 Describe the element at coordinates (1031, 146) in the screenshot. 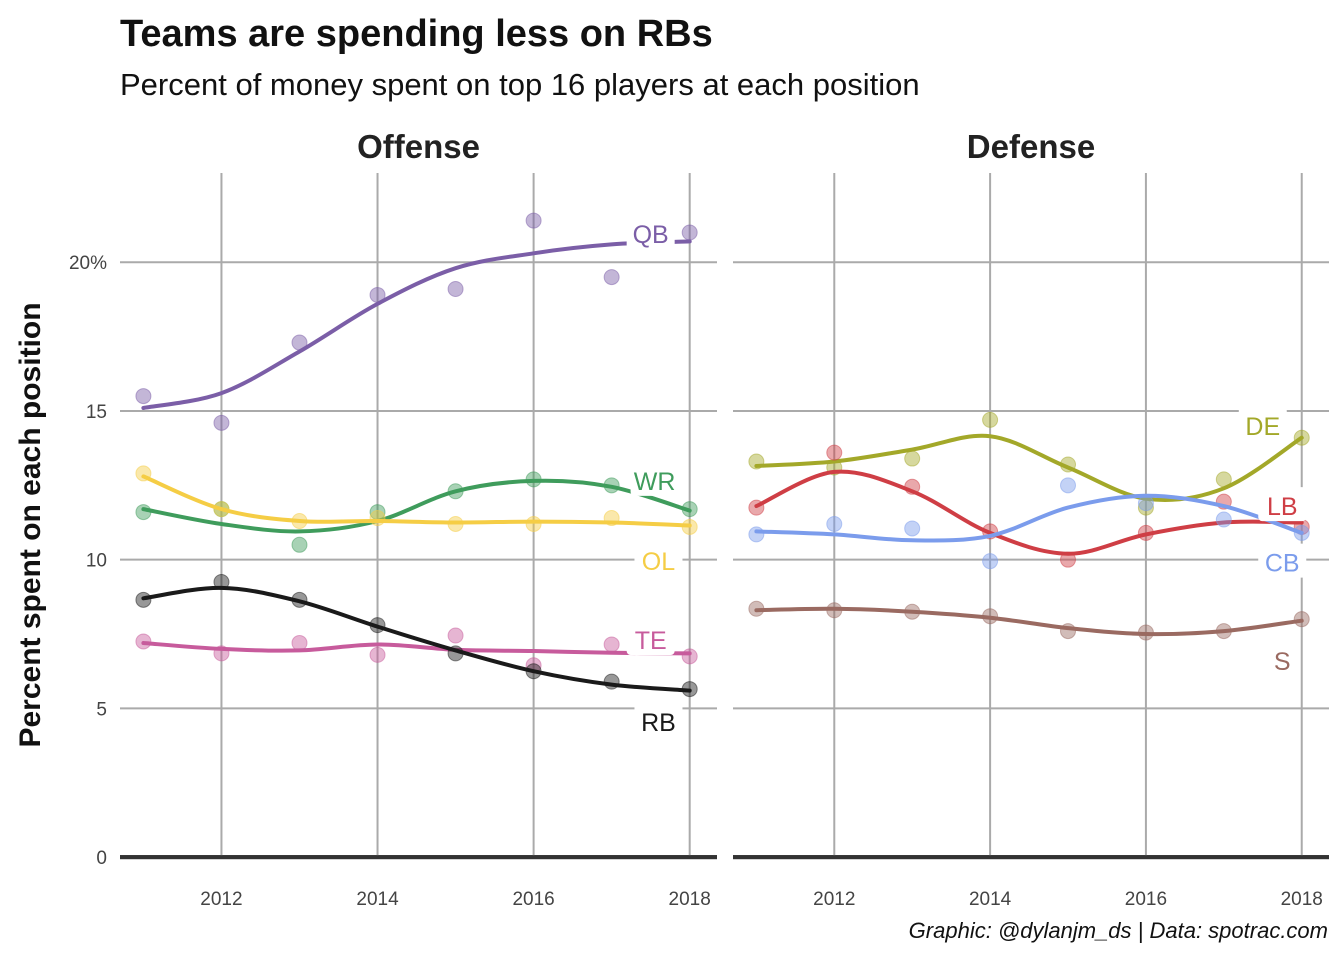

I see `facet-title-defense: Defense` at that location.